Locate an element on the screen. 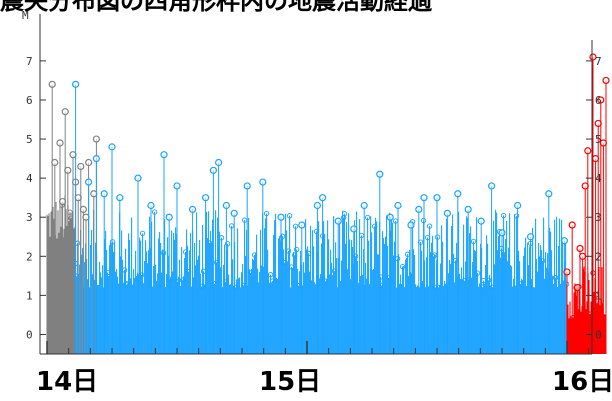 This screenshot has height=401, width=612. x-label-day-16: 16日 is located at coordinates (582, 382).